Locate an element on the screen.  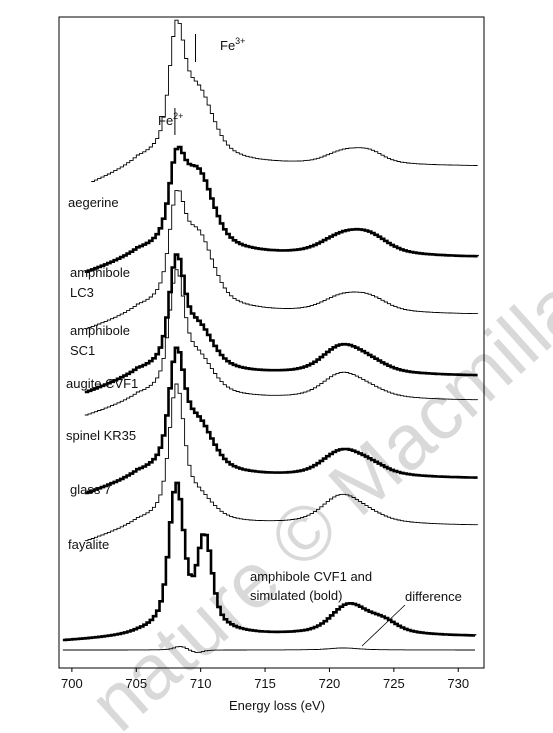
x-axis-title: Energy loss (eV) is located at coordinates (277, 705).